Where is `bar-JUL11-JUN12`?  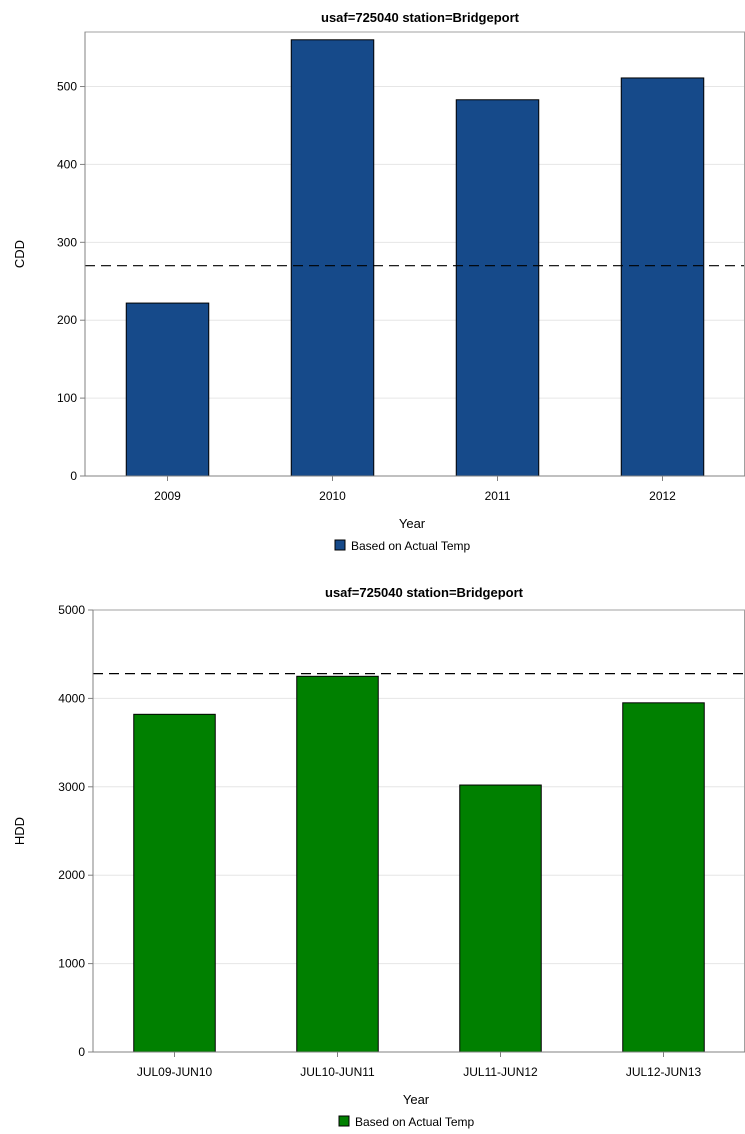
bar-JUL11-JUN12 is located at coordinates (500, 918).